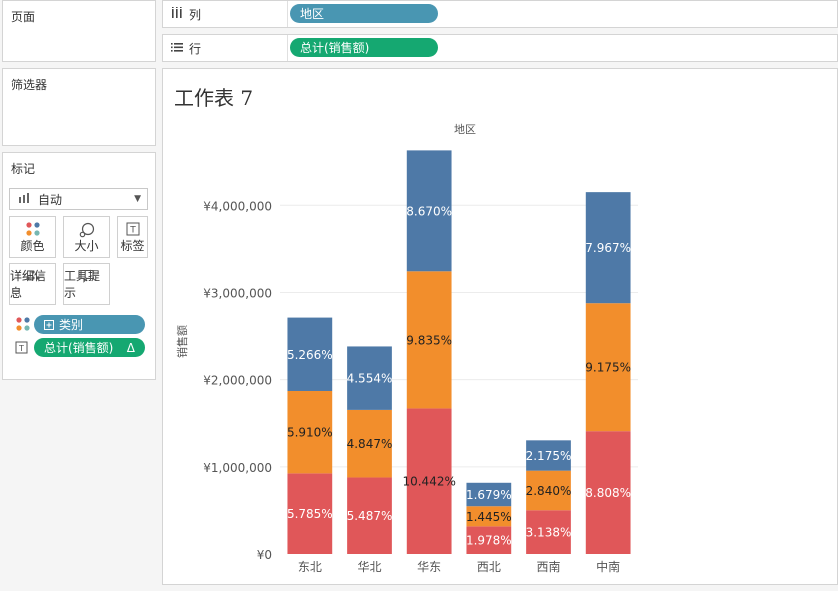  What do you see at coordinates (177, 14) in the screenshot?
I see `columns-icon` at bounding box center [177, 14].